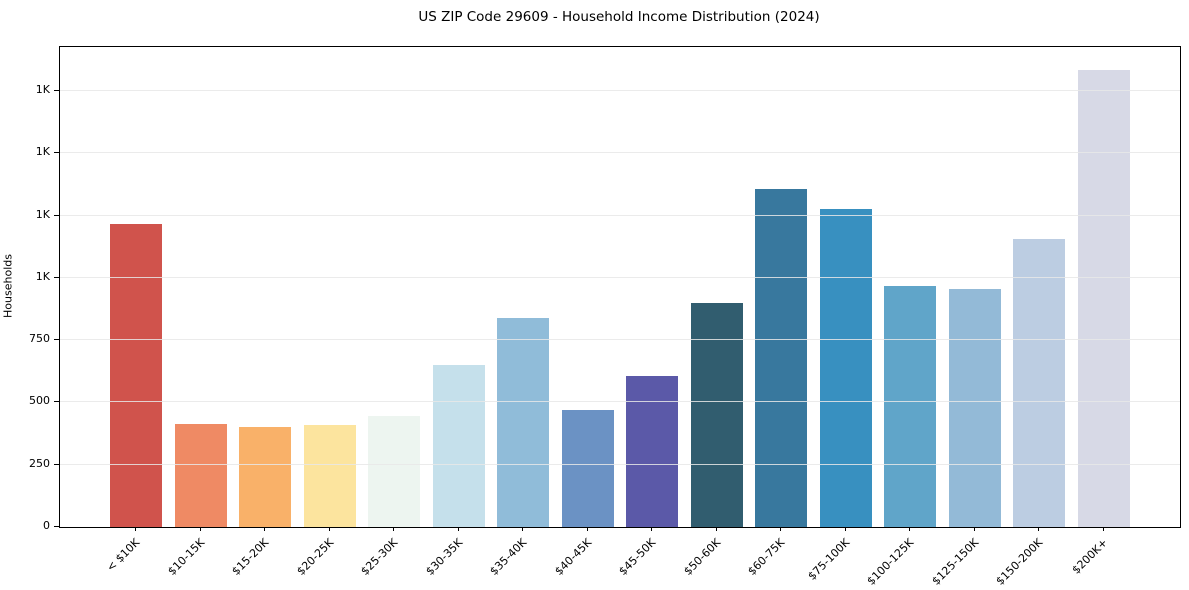 Image resolution: width=1189 pixels, height=590 pixels. Describe the element at coordinates (845, 367) in the screenshot. I see `bar-$75-100K` at that location.